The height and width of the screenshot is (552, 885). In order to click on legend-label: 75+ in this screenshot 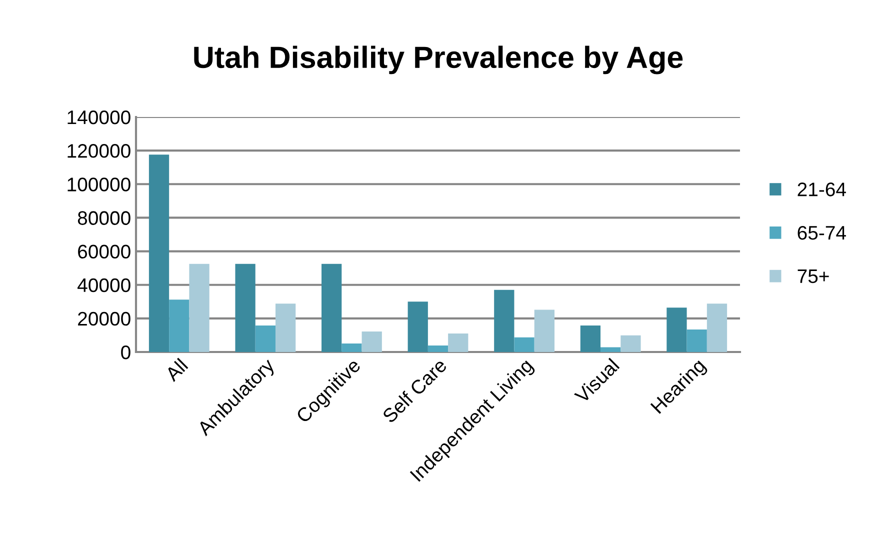, I will do `click(813, 277)`.